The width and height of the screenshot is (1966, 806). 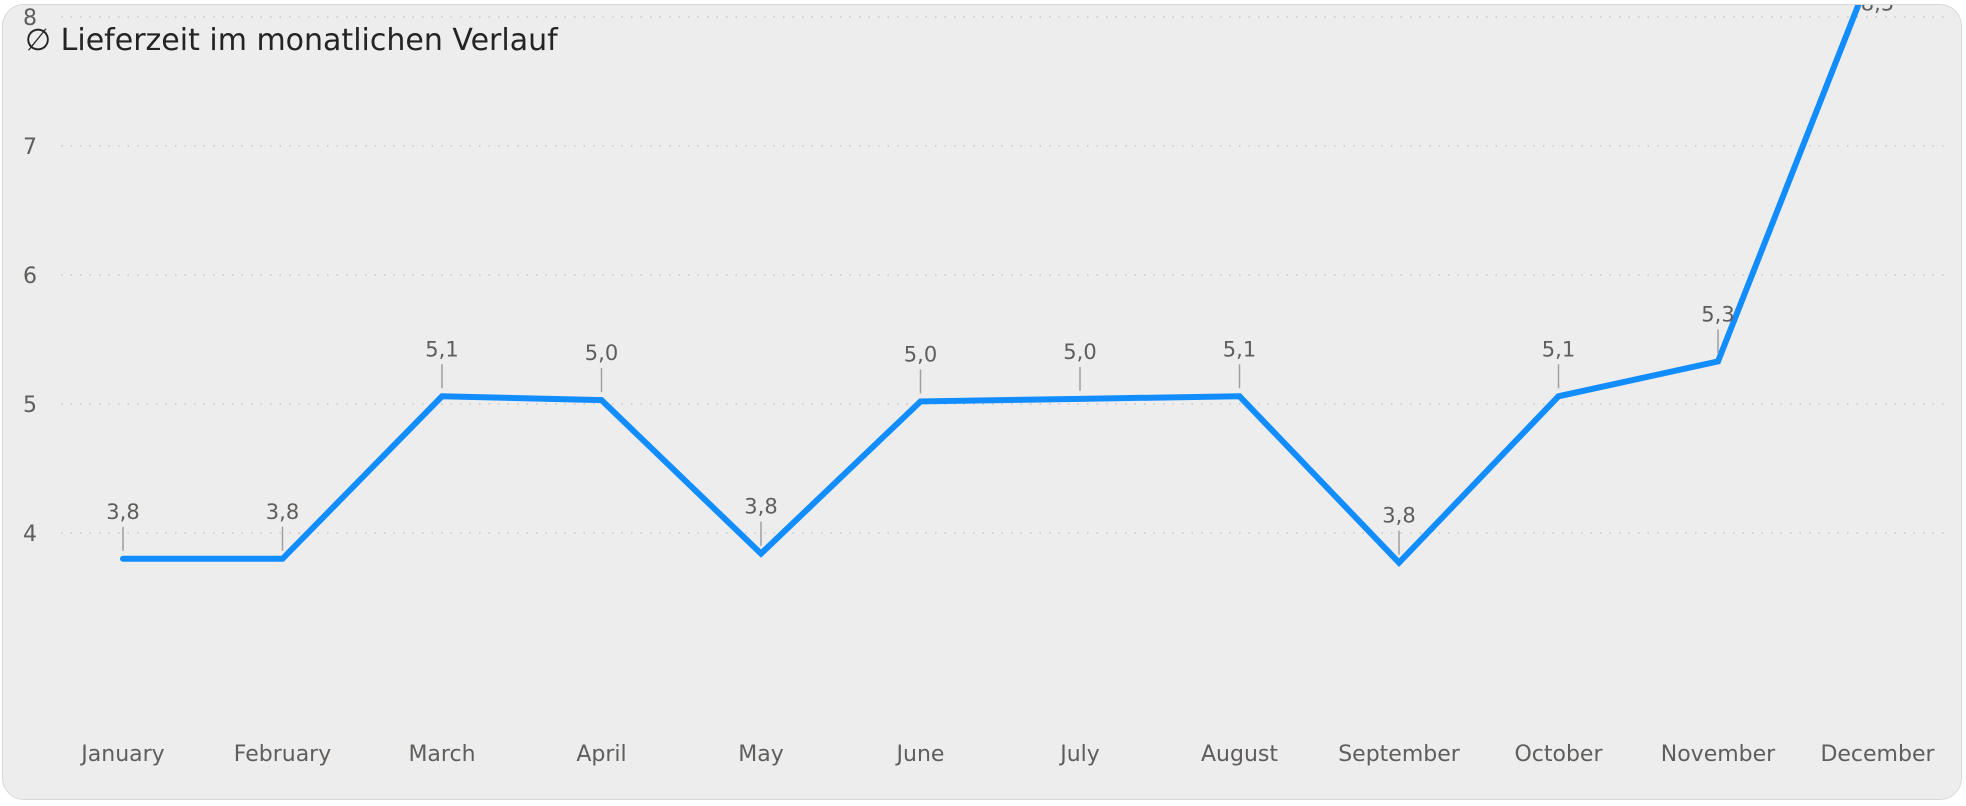 What do you see at coordinates (601, 754) in the screenshot?
I see `x-tick-label: April` at bounding box center [601, 754].